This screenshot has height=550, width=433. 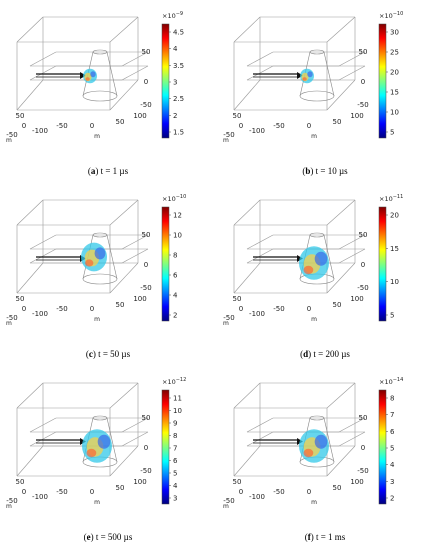 What do you see at coordinates (93, 171) in the screenshot?
I see `panel-letter: a` at bounding box center [93, 171].